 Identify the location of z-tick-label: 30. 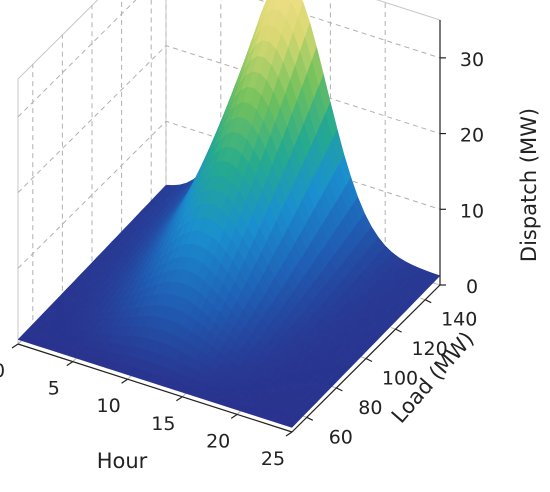
(472, 60).